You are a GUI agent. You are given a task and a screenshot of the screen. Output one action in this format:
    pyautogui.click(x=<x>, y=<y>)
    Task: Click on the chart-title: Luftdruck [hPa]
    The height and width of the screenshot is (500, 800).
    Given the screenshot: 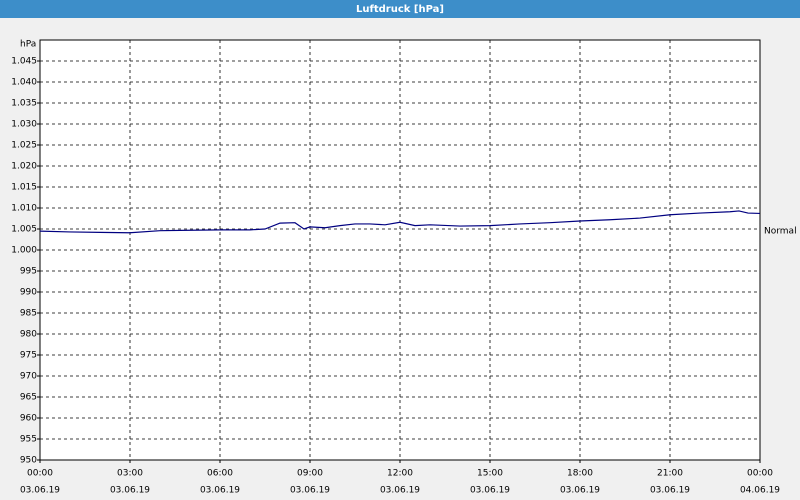 What is the action you would take?
    pyautogui.click(x=400, y=9)
    